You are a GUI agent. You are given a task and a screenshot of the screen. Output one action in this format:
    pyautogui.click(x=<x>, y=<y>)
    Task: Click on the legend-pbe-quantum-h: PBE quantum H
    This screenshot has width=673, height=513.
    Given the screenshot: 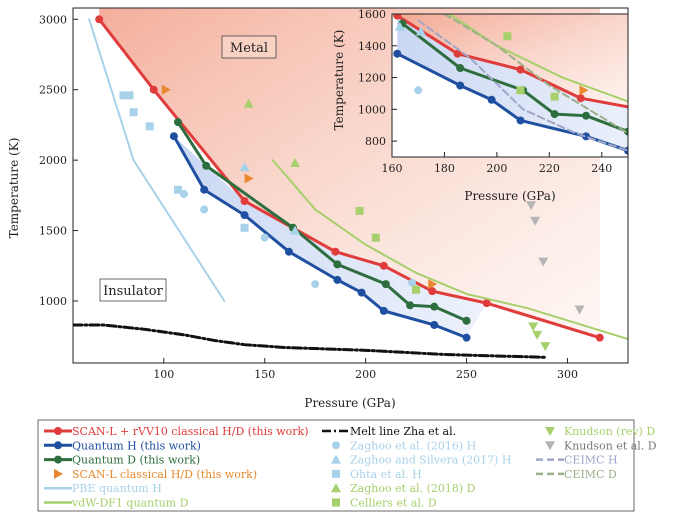 What is the action you would take?
    pyautogui.click(x=103, y=488)
    